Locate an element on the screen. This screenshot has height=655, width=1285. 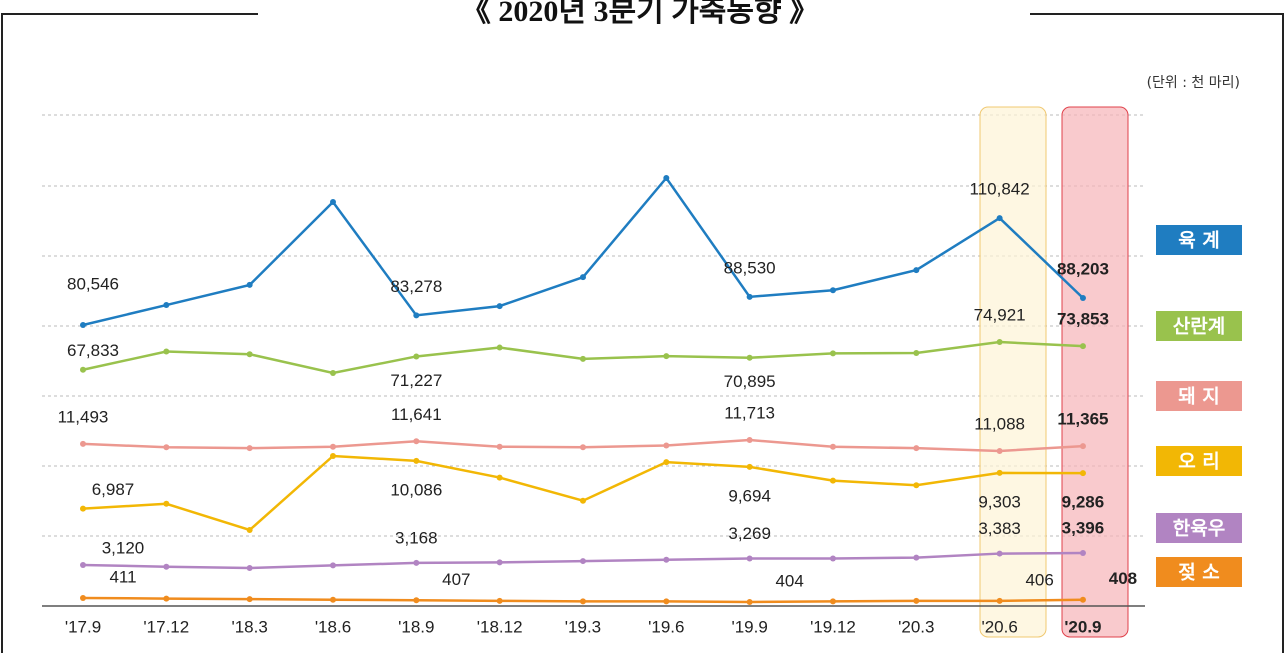
value-label: 404 is located at coordinates (789, 580).